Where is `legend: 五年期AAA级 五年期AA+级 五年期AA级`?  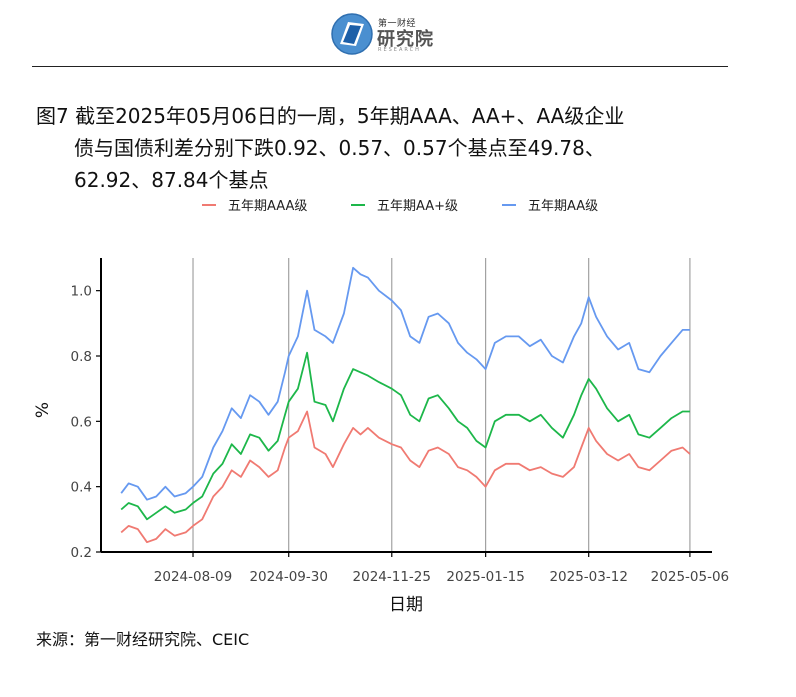 legend: 五年期AAA级 五年期AA+级 五年期AA级 is located at coordinates (400, 206).